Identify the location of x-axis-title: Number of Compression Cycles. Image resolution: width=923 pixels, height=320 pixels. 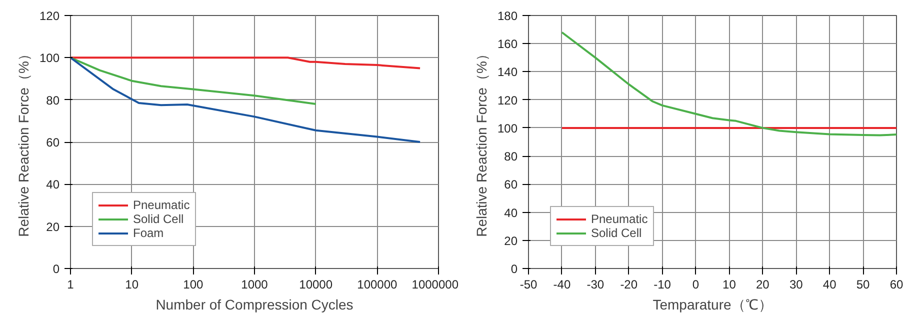
(255, 304).